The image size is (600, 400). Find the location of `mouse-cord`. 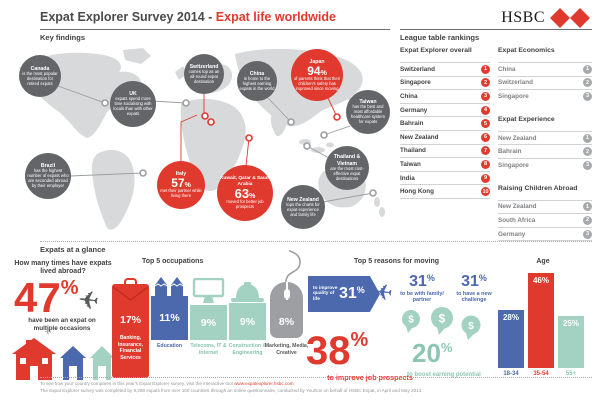

mouse-cord is located at coordinates (293, 266).